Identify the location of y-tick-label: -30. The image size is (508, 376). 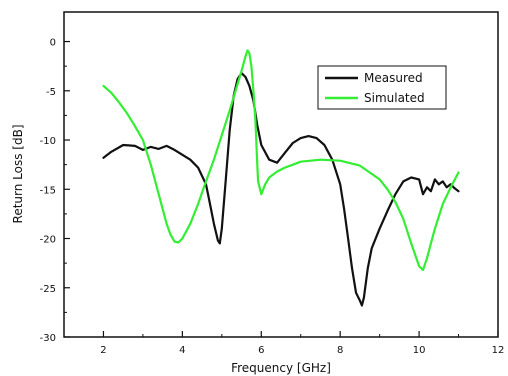
(48, 338).